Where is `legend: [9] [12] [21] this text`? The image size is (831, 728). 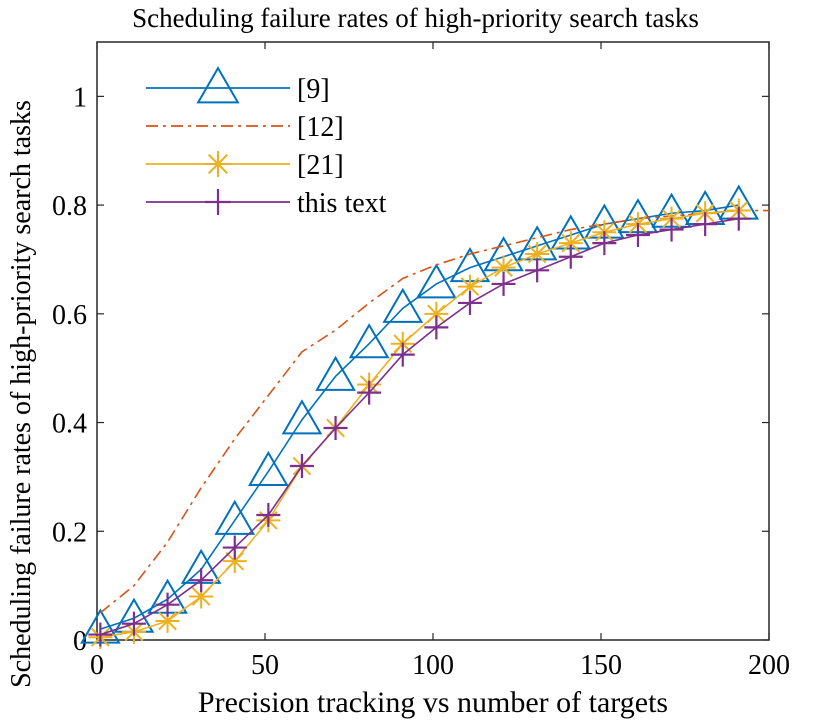 legend: [9] [12] [21] this text is located at coordinates (266, 142).